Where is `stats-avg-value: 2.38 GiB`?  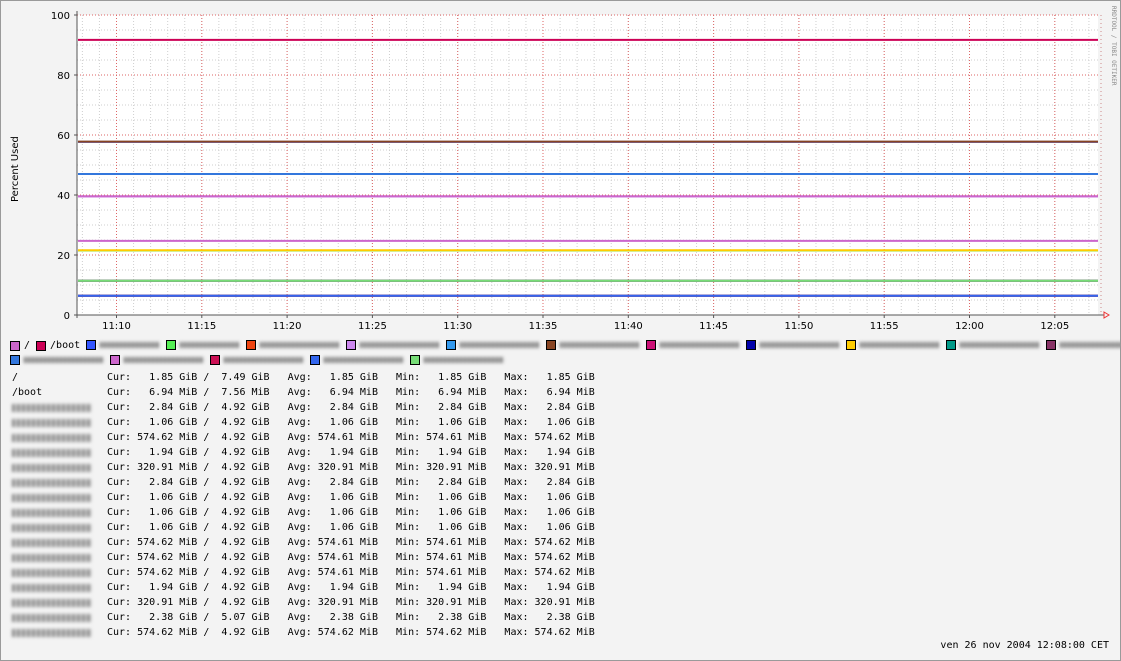
stats-avg-value: 2.38 GiB is located at coordinates (344, 617).